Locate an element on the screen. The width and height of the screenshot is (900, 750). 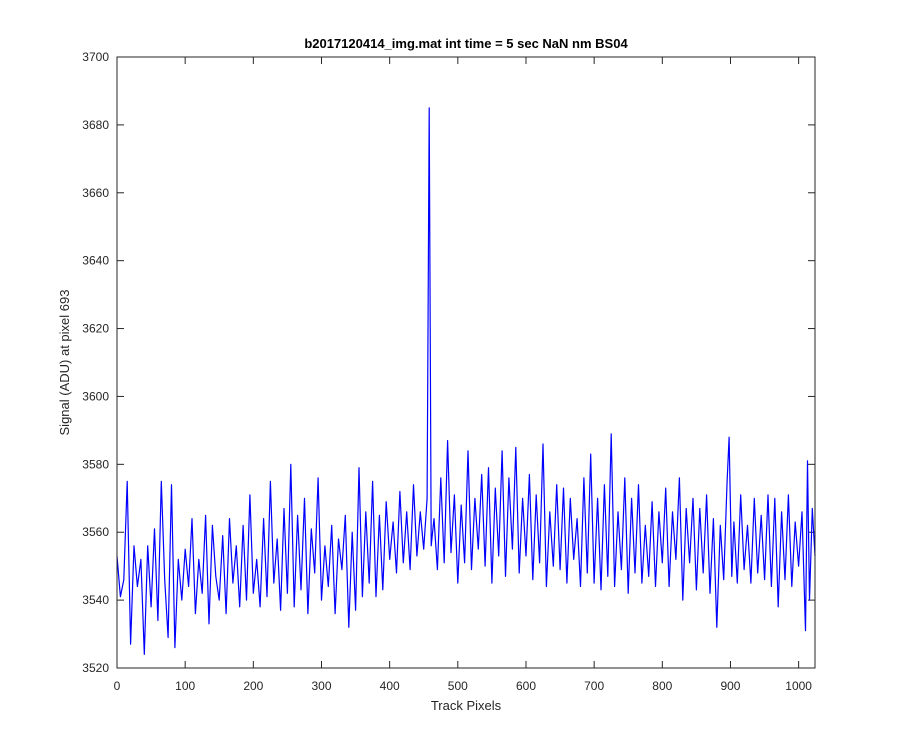
x-tick-label: 1000 is located at coordinates (798, 686).